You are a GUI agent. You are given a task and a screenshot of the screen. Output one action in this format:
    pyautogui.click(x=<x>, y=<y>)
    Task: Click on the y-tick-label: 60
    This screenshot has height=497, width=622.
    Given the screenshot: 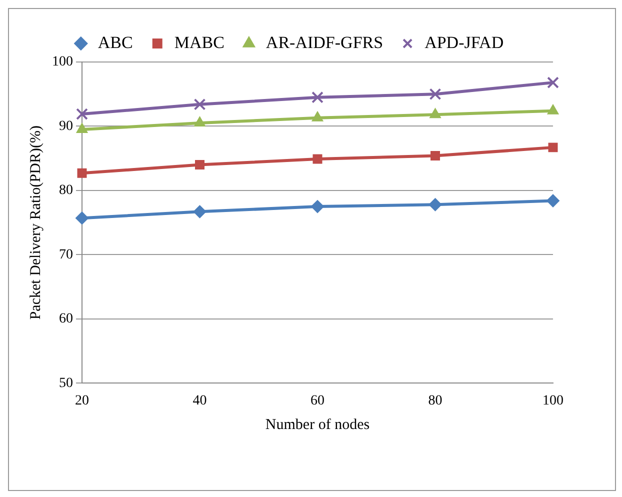 What is the action you would take?
    pyautogui.click(x=66, y=319)
    